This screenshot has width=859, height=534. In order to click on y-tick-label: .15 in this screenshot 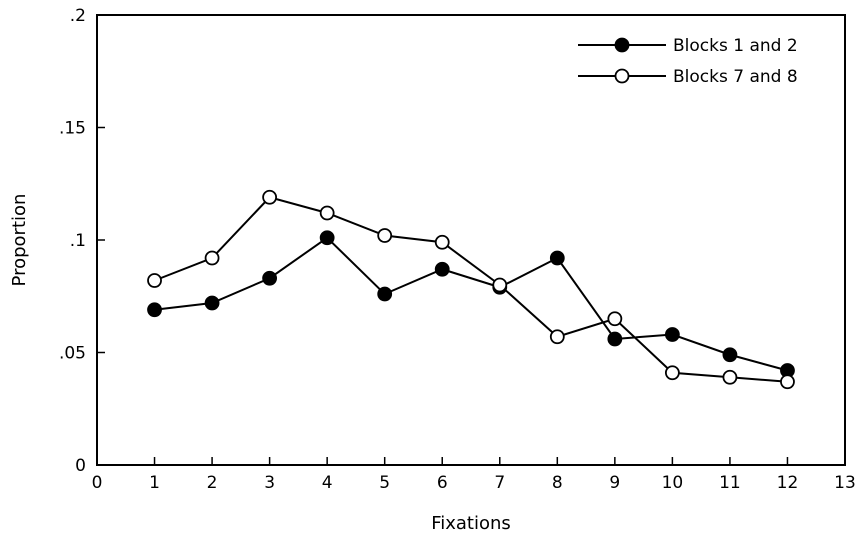, I will do `click(72, 129)`.